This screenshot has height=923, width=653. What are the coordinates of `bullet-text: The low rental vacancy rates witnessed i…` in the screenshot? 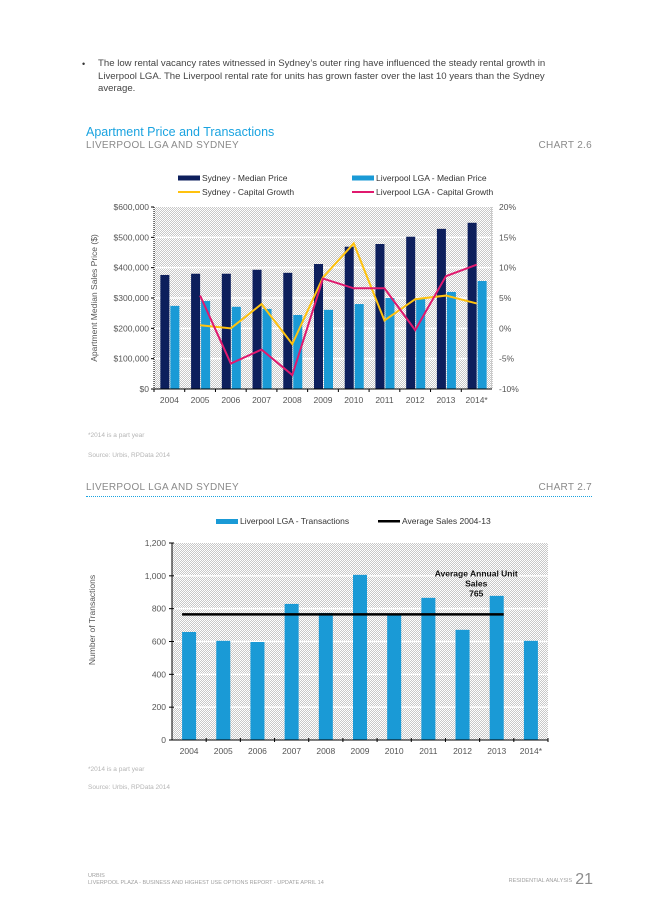 It's located at (322, 76).